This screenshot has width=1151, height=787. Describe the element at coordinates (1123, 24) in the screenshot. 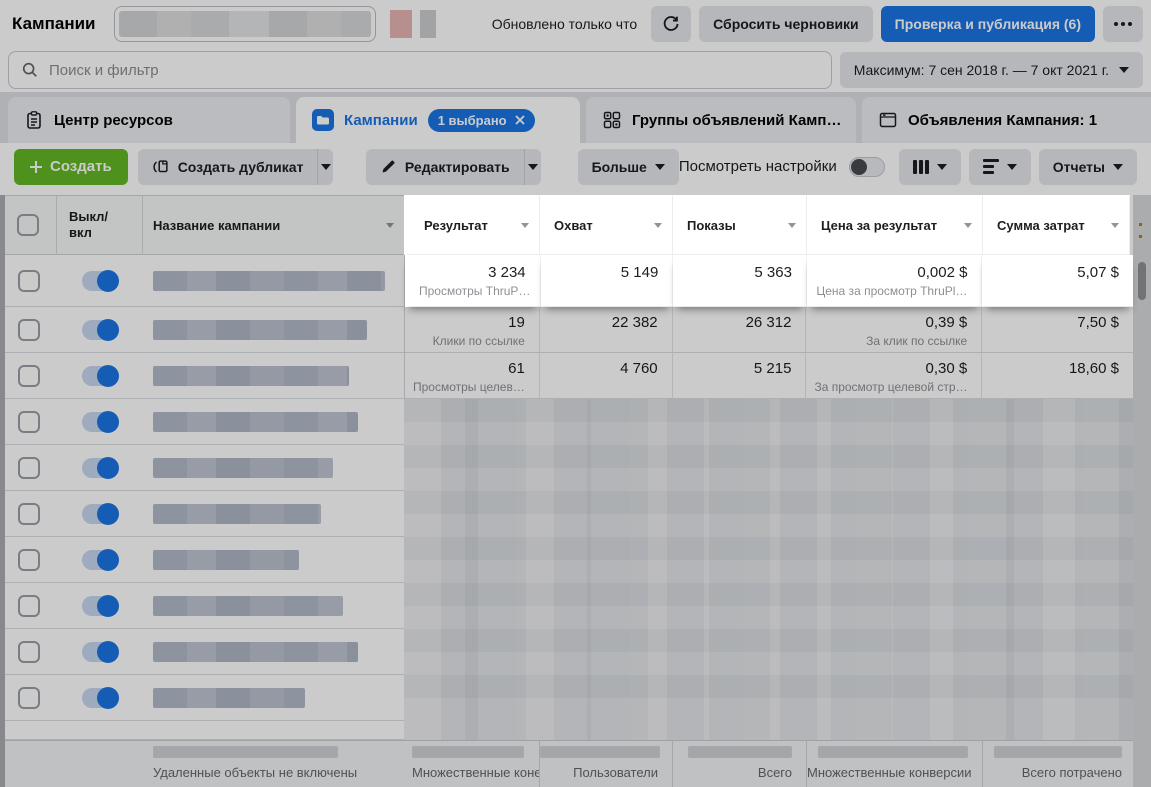

I see `more-button` at that location.